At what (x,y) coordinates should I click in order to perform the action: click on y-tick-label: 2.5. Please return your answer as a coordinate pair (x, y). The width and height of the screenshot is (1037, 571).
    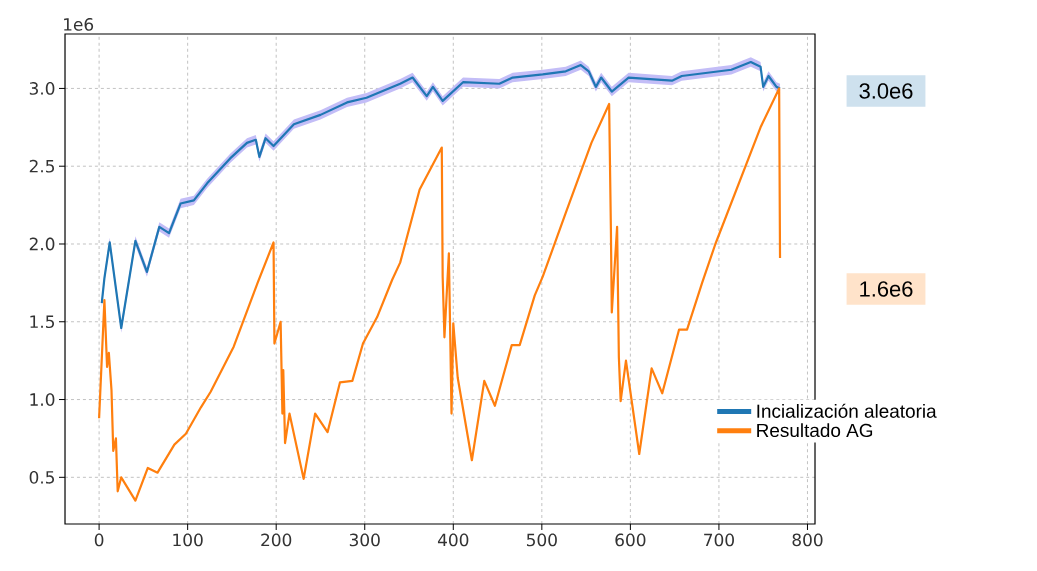
    Looking at the image, I should click on (42, 166).